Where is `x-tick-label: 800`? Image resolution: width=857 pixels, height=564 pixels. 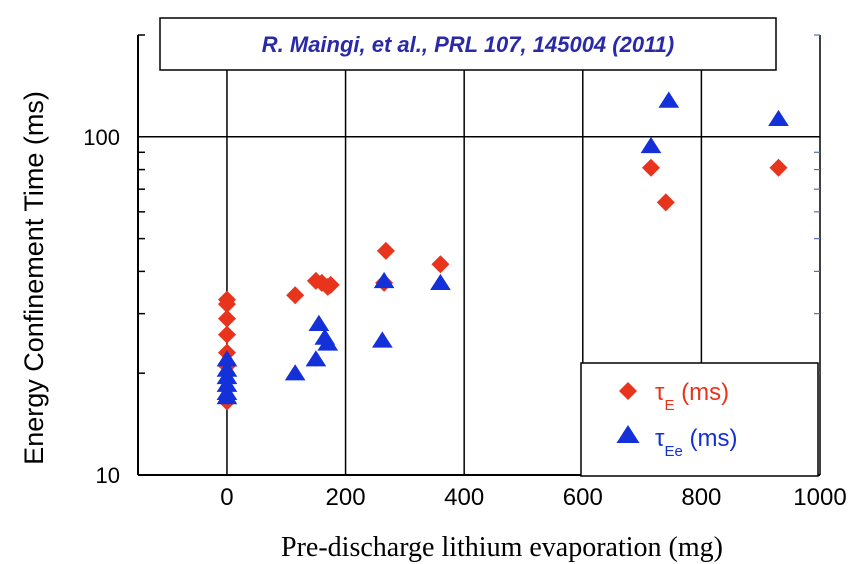
x-tick-label: 800 is located at coordinates (701, 497).